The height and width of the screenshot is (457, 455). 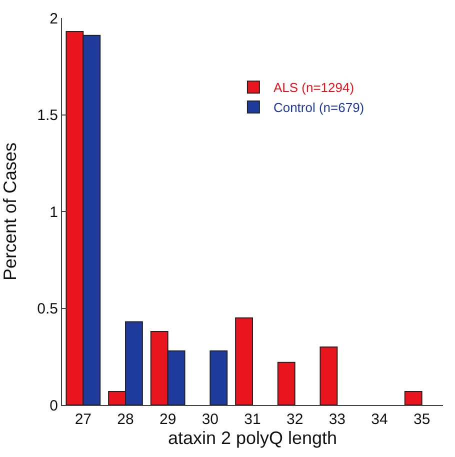 I want to click on x-tick-label: 31, so click(x=252, y=419).